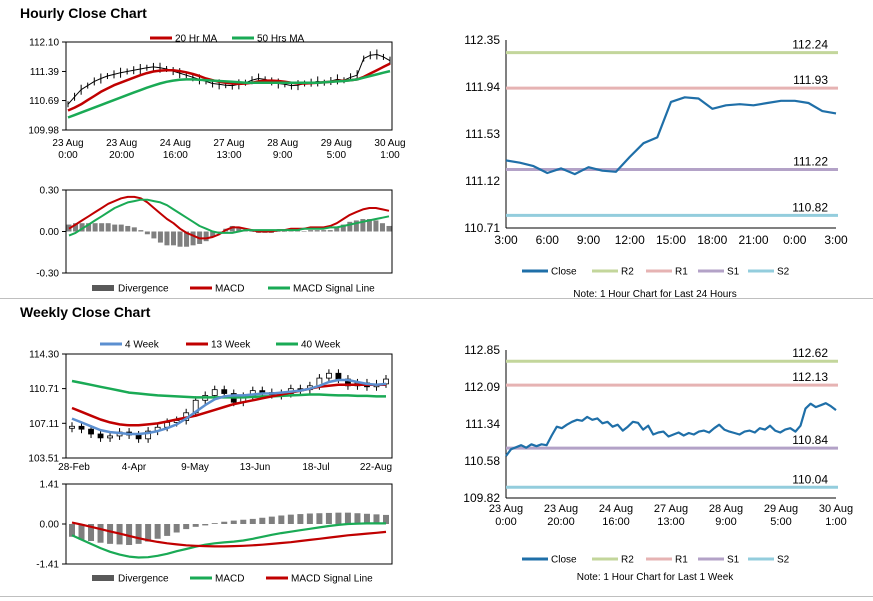 This screenshot has width=873, height=601. I want to click on hourly-signal-line, so click(229, 217).